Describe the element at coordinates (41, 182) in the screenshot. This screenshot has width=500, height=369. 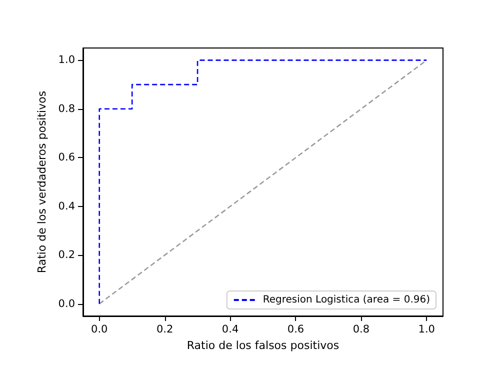
I see `y-axis-title: Ratio de los verdaderos positivos` at that location.